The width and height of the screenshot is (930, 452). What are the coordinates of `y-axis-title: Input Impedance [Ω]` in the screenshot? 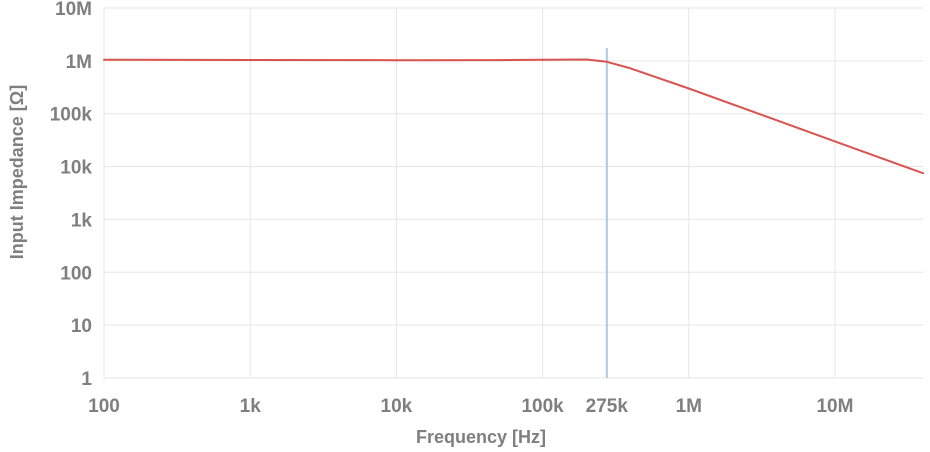 It's located at (17, 172).